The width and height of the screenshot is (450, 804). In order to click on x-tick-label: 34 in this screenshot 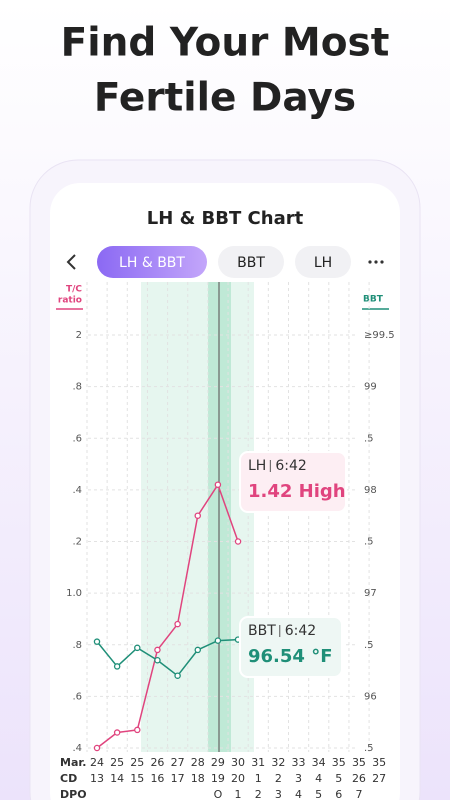, I will do `click(319, 762)`.